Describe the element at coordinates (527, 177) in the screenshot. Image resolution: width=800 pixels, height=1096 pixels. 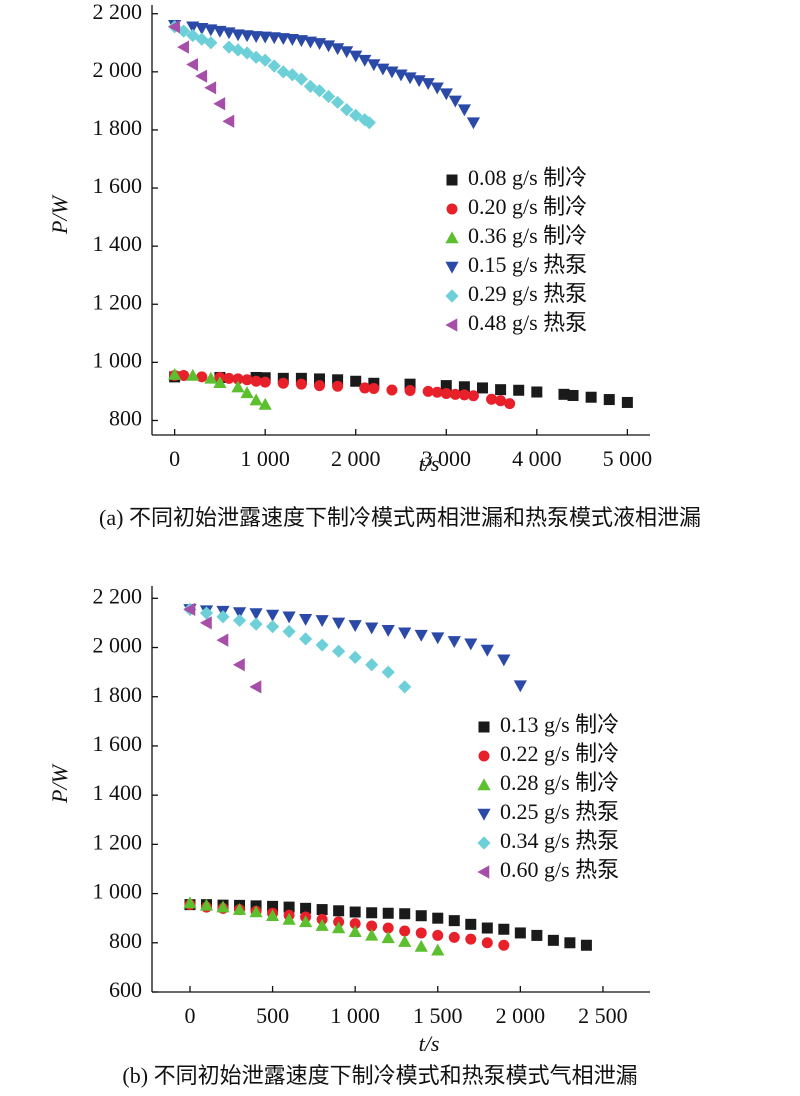
I see `legend-label: 0.08 g/s 制冷` at that location.